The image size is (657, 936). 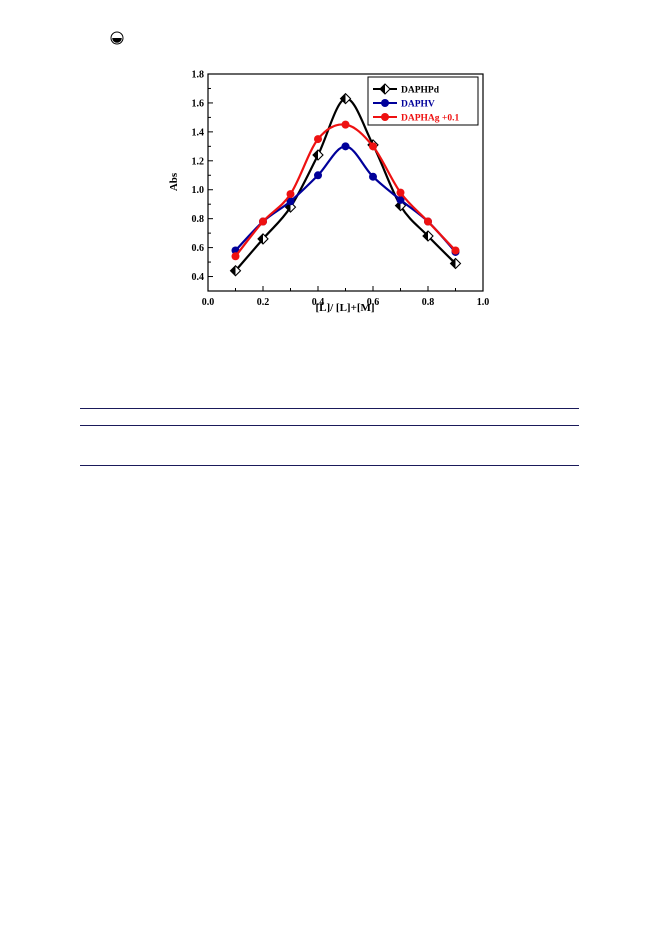 What do you see at coordinates (420, 91) in the screenshot?
I see `legend-label: DAPHPd` at bounding box center [420, 91].